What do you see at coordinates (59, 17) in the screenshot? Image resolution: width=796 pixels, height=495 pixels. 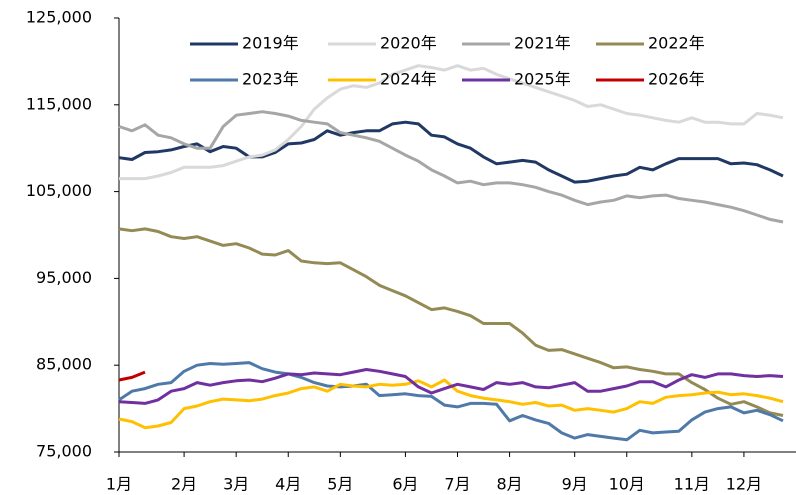 I see `y-tick-label: 125,000` at bounding box center [59, 17].